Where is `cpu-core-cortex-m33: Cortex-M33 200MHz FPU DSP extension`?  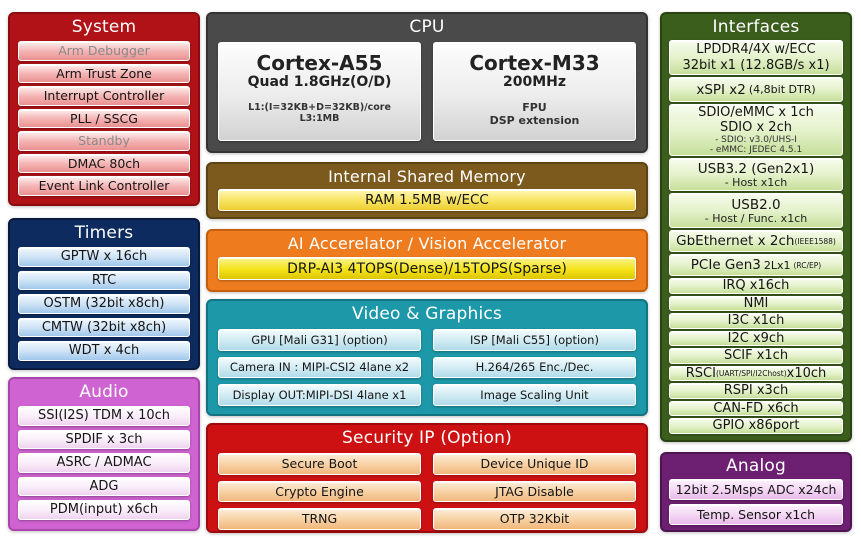
cpu-core-cortex-m33: Cortex-M33 200MHz FPU DSP extension is located at coordinates (534, 91).